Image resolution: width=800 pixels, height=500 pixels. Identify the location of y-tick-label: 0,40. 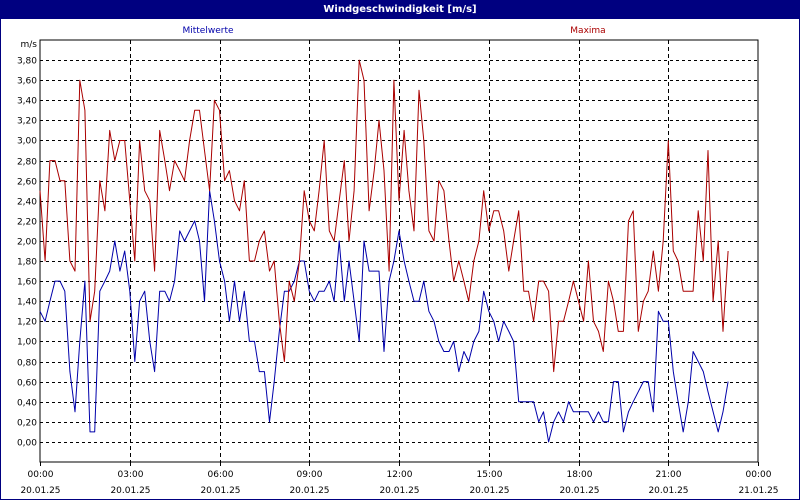
(27, 404).